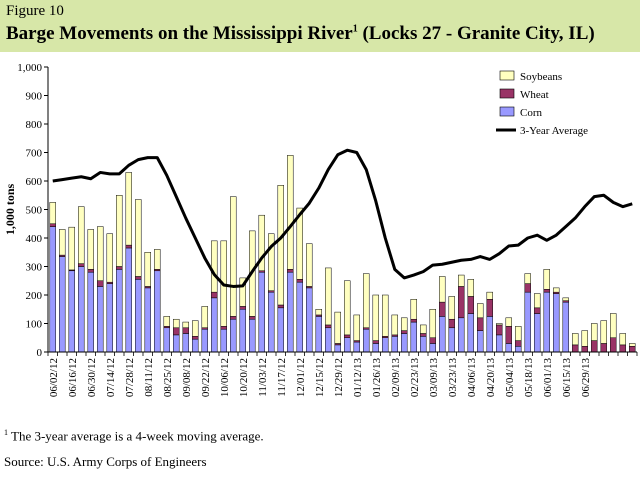  Describe the element at coordinates (507, 75) in the screenshot. I see `legend-swatch-soybeans` at that location.